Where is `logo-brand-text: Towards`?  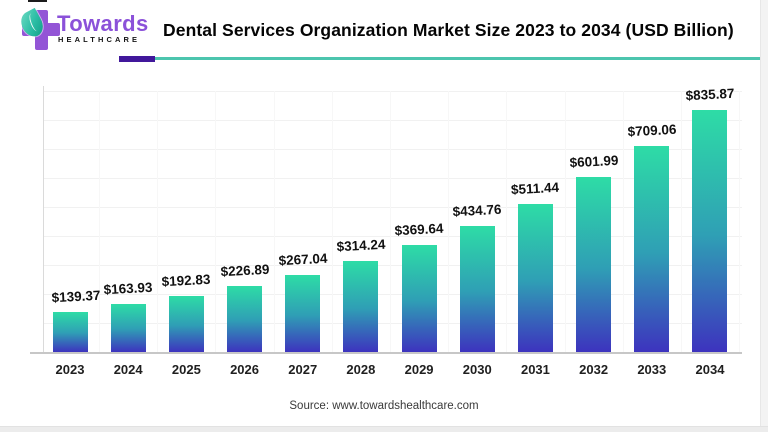
logo-brand-text: Towards is located at coordinates (103, 23).